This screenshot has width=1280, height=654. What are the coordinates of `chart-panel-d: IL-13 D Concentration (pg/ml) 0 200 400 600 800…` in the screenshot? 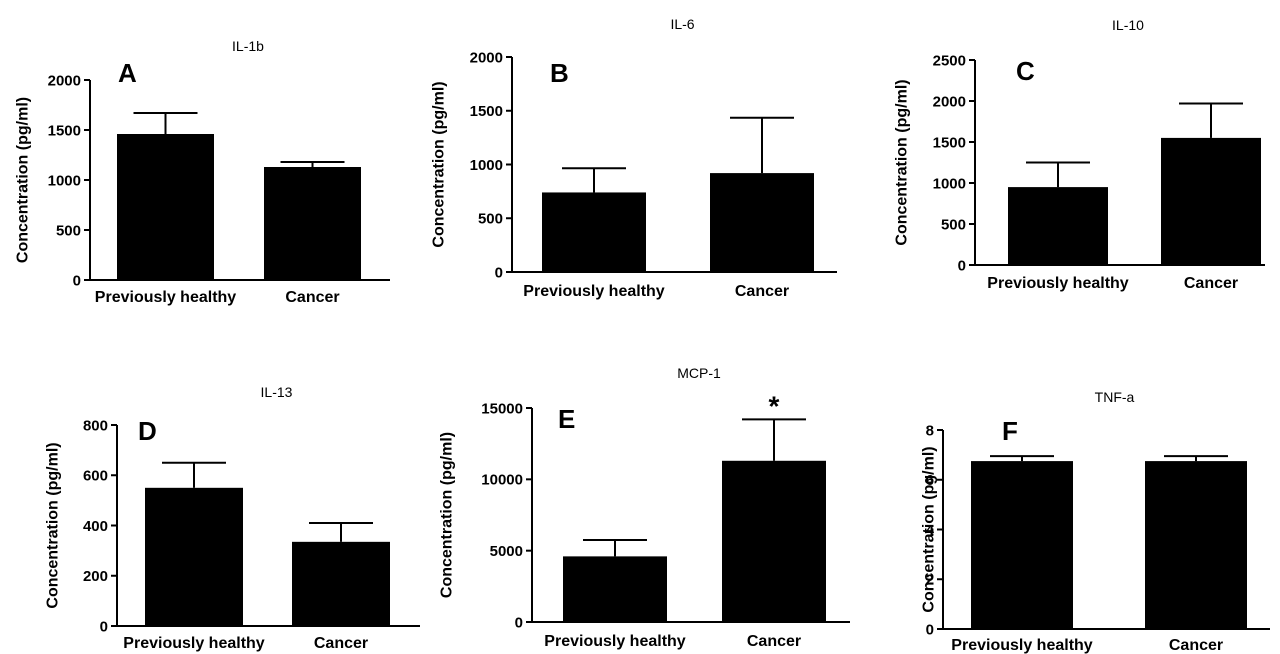 It's located at (232, 518).